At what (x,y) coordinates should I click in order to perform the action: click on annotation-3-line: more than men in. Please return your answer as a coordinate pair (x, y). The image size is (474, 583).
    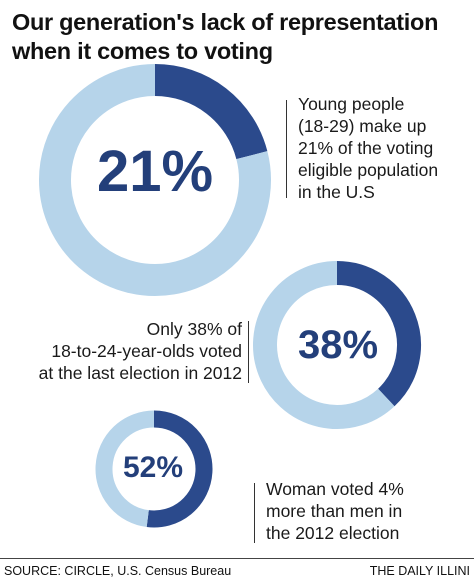
    Looking at the image, I should click on (334, 511).